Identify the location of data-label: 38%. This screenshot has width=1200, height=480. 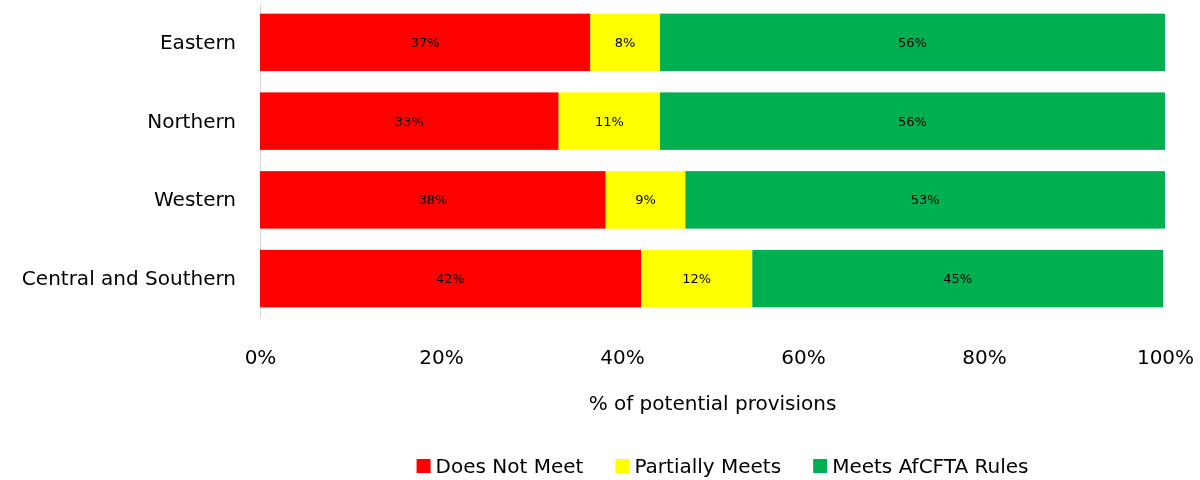
(433, 200).